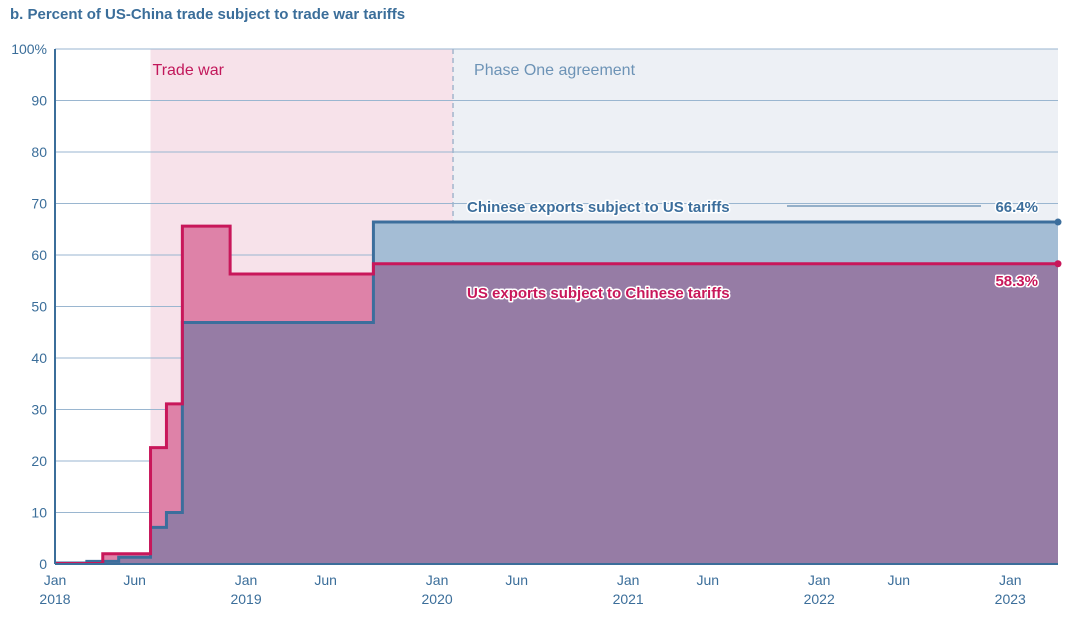 The height and width of the screenshot is (618, 1080). What do you see at coordinates (39, 152) in the screenshot?
I see `y-tick-label: 80` at bounding box center [39, 152].